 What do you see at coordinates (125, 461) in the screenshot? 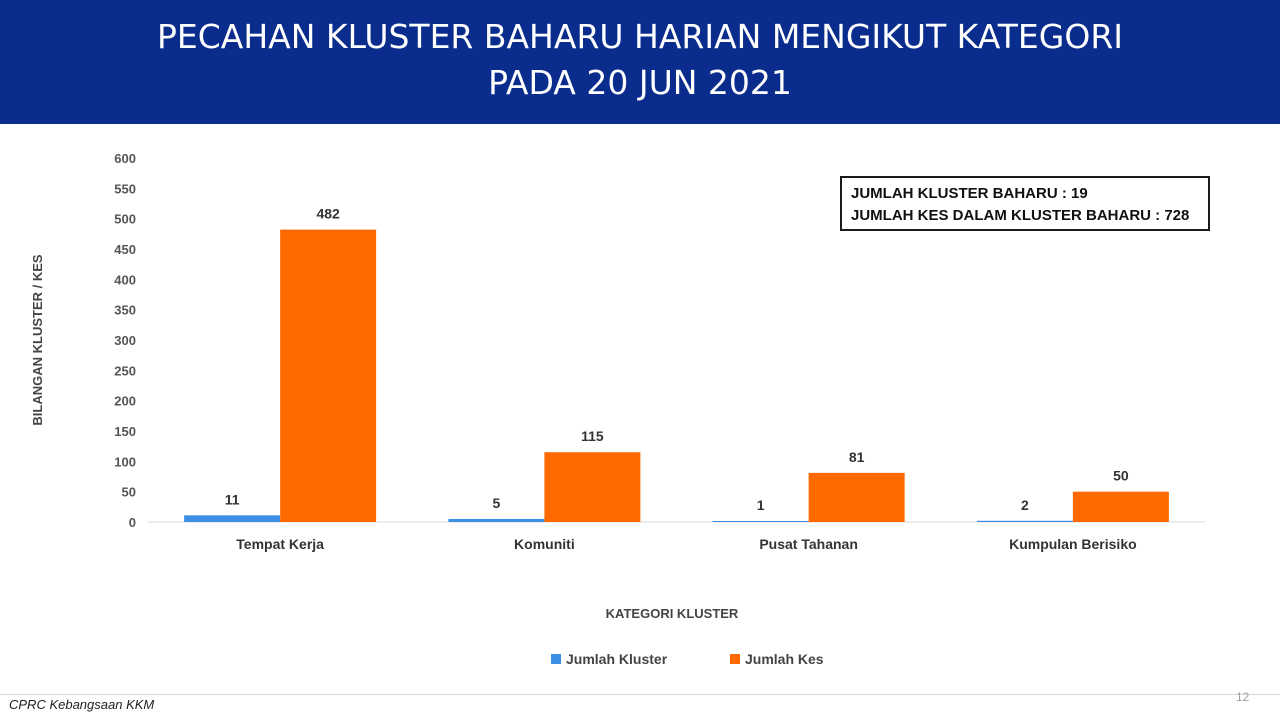
I see `y-tick-label: 100` at bounding box center [125, 461].